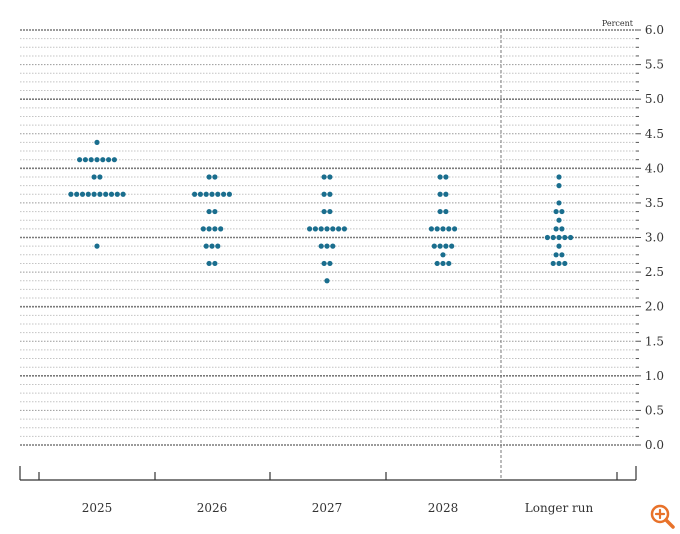 The image size is (680, 534). I want to click on x-category-label: 2025, so click(97, 508).